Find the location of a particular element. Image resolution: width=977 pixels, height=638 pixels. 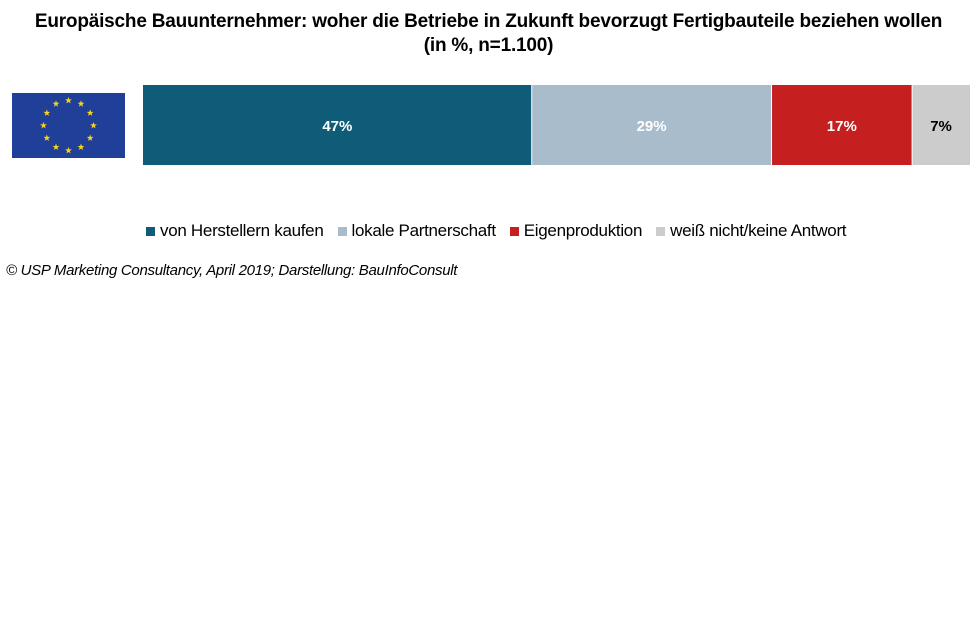

chart-subtitle: (in %, n=1.100) is located at coordinates (488, 45).